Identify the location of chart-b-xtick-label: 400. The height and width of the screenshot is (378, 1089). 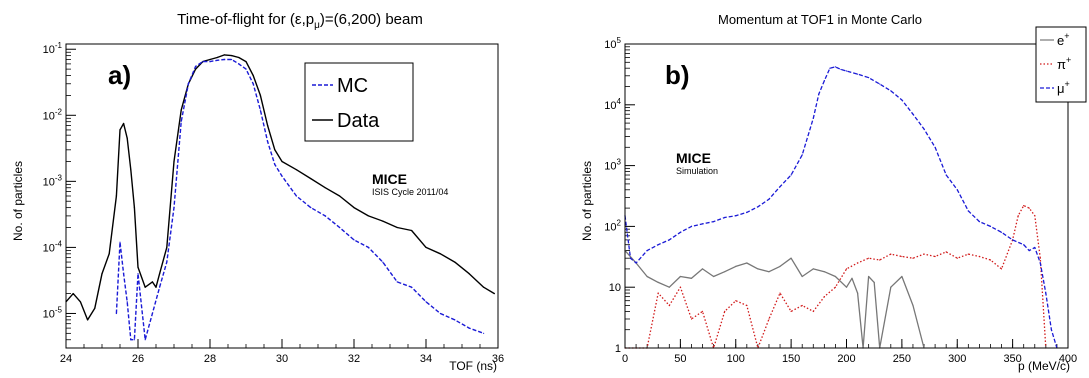
(1068, 359).